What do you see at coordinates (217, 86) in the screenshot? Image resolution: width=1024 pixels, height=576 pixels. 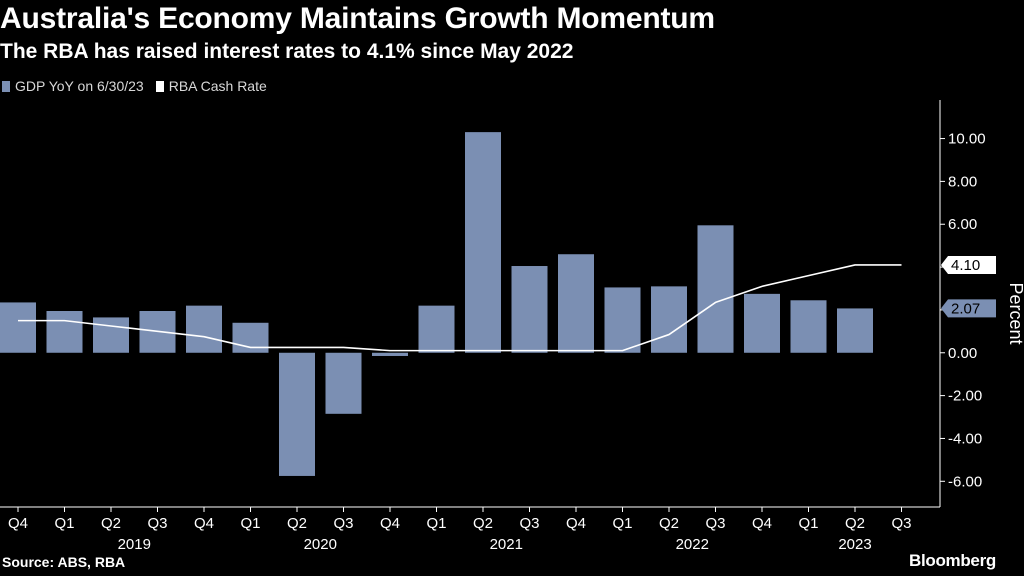 I see `legend-label-cash-rate: RBA Cash Rate` at bounding box center [217, 86].